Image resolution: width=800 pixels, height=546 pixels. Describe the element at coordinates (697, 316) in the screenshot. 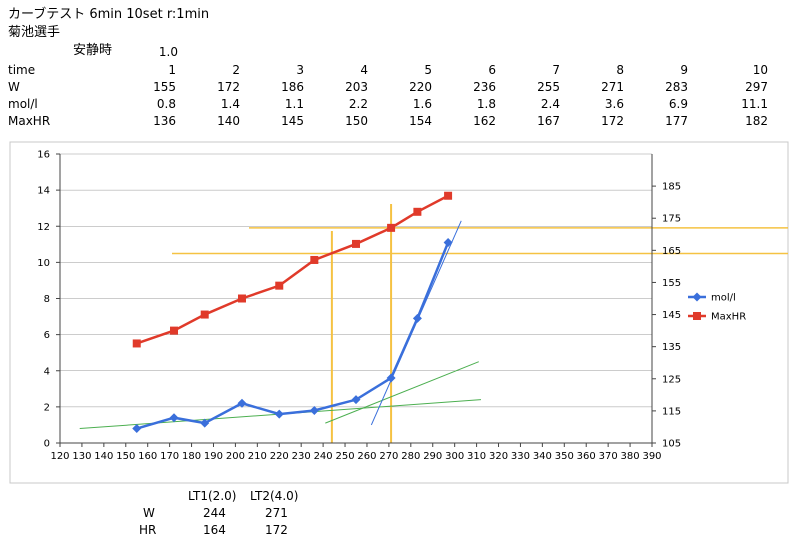

I see `legend-marker` at that location.